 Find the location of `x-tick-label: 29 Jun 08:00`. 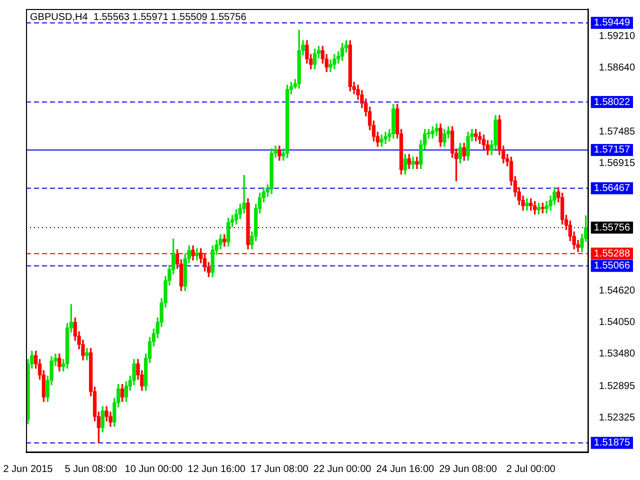

x-tick-label: 29 Jun 08:00 is located at coordinates (468, 469).